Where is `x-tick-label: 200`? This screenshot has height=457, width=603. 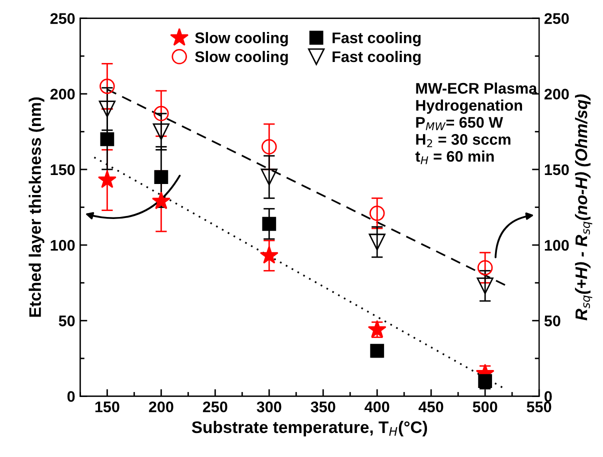 x-tick-label: 200 is located at coordinates (161, 406).